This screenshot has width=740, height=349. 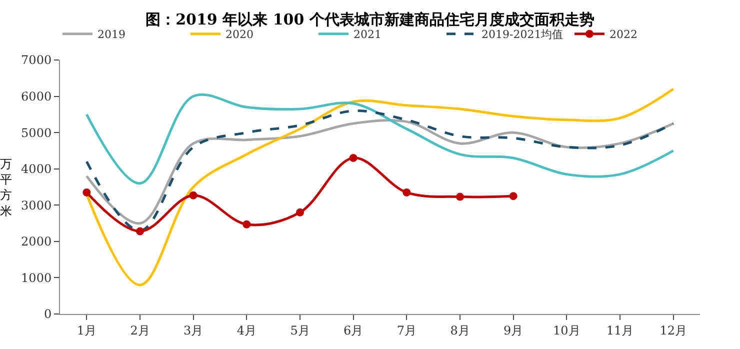 What do you see at coordinates (673, 330) in the screenshot?
I see `x-tick-label: 12月` at bounding box center [673, 330].